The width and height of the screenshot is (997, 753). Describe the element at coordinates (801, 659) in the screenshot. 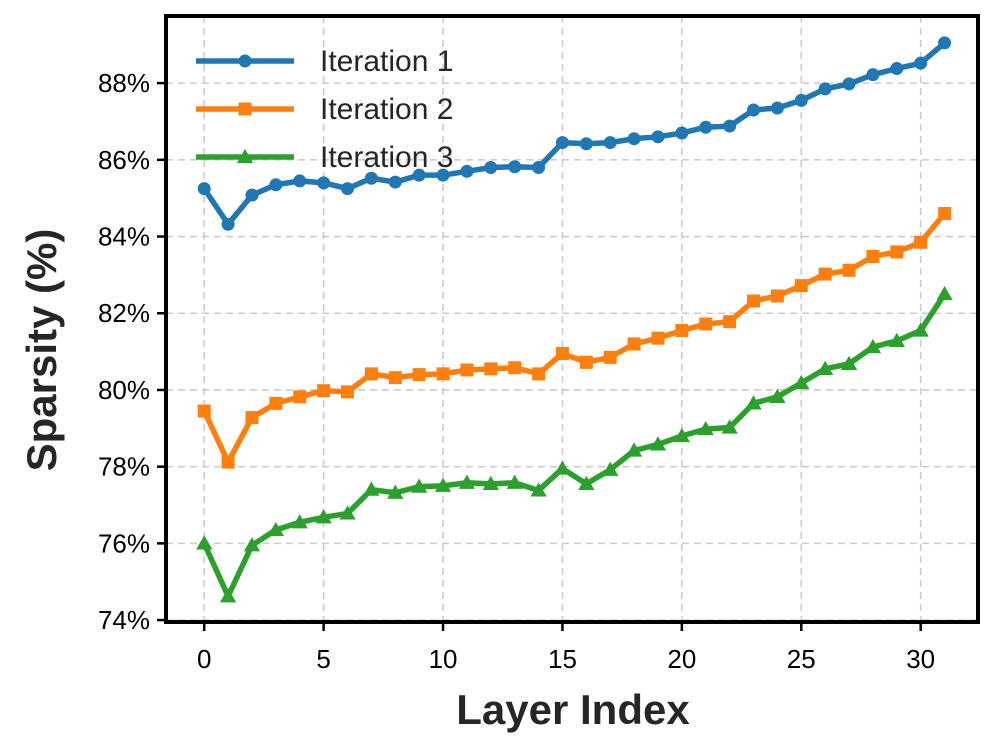

I see `x-tick-label: 25` at that location.